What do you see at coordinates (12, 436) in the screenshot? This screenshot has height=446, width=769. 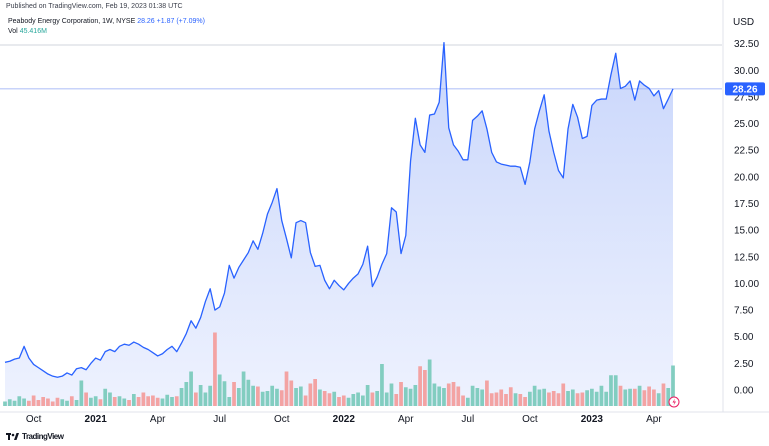 I see `tradingview-logo-icon` at bounding box center [12, 436].